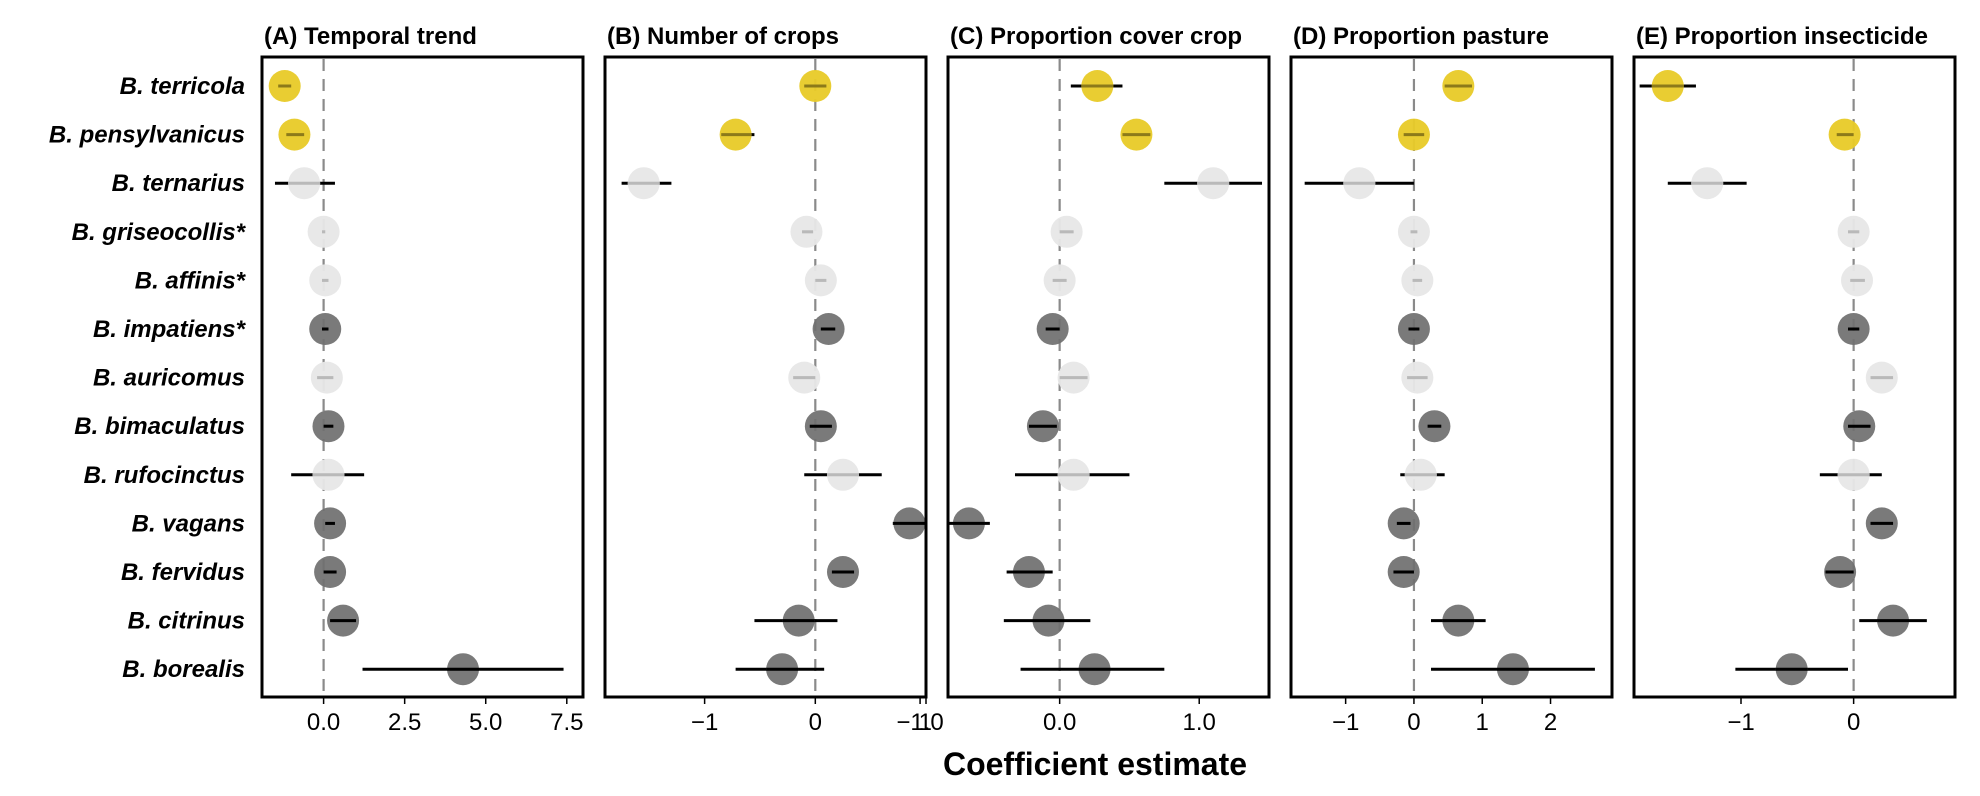  What do you see at coordinates (159, 232) in the screenshot?
I see `species-label: B. griseocollis*` at bounding box center [159, 232].